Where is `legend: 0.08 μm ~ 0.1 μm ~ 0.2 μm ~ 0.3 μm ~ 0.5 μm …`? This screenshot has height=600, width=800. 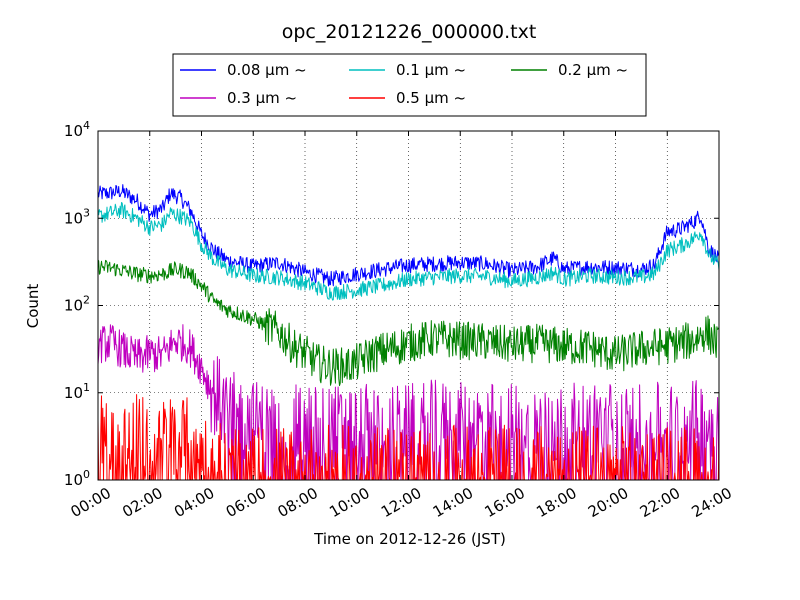 legend: 0.08 μm ~ 0.1 μm ~ 0.2 μm ~ 0.3 μm ~ 0.5 μm … is located at coordinates (409, 85).